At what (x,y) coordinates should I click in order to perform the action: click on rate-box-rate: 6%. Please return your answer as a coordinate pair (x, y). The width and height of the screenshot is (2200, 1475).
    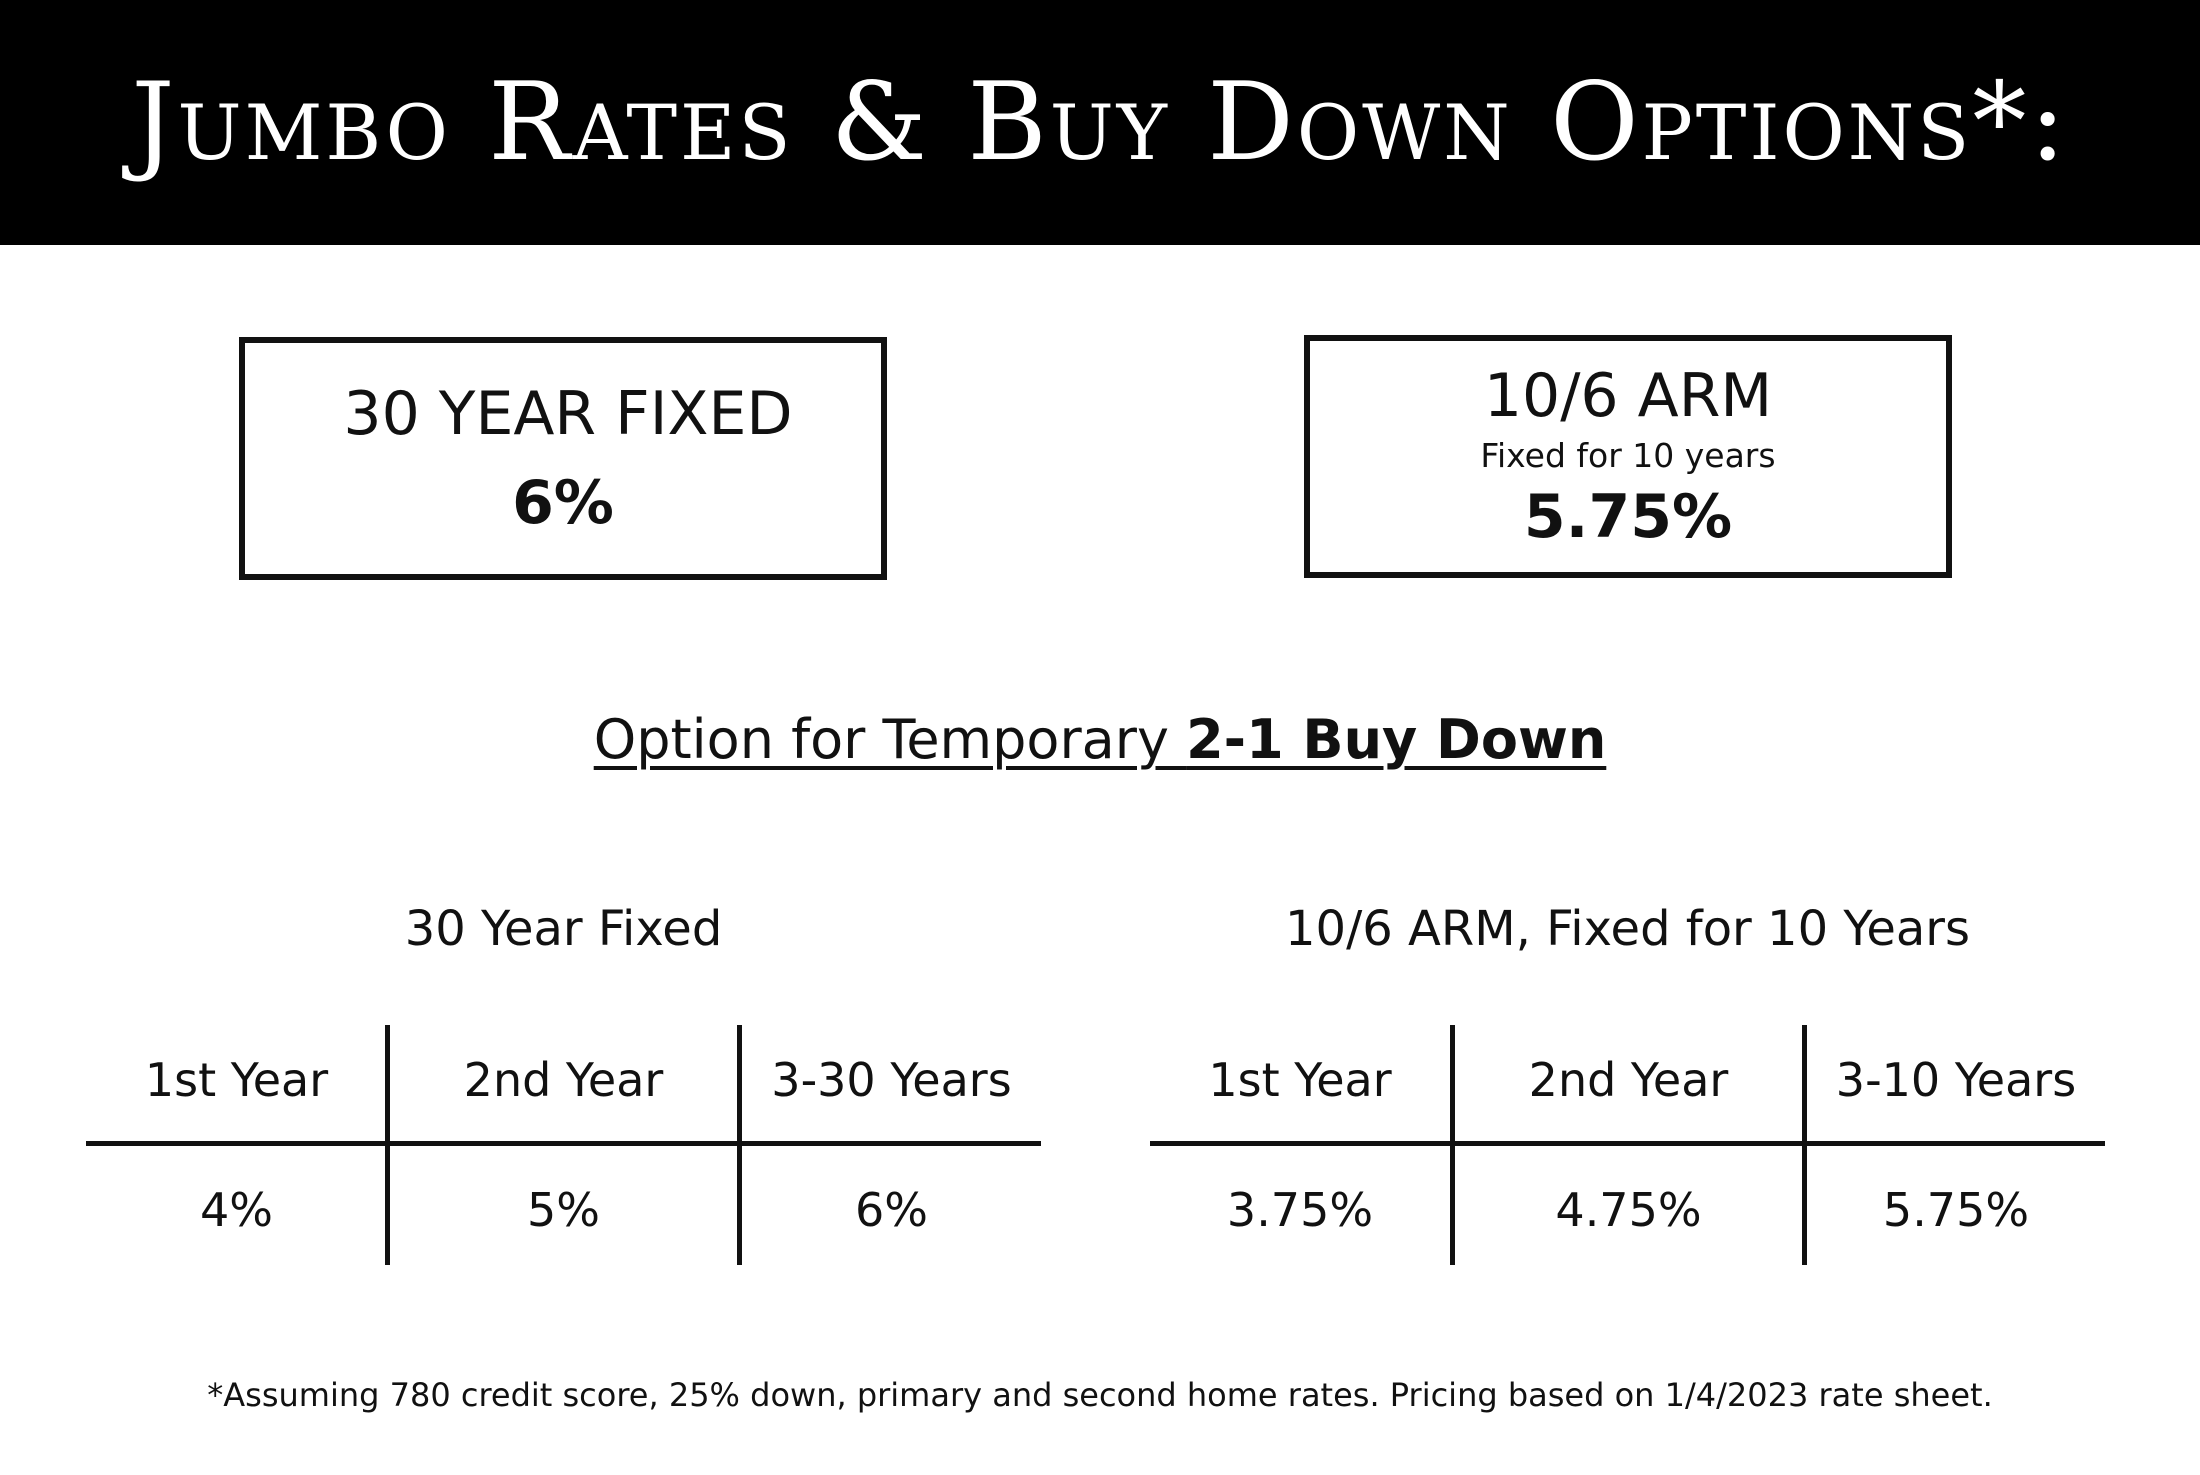
    Looking at the image, I should click on (563, 502).